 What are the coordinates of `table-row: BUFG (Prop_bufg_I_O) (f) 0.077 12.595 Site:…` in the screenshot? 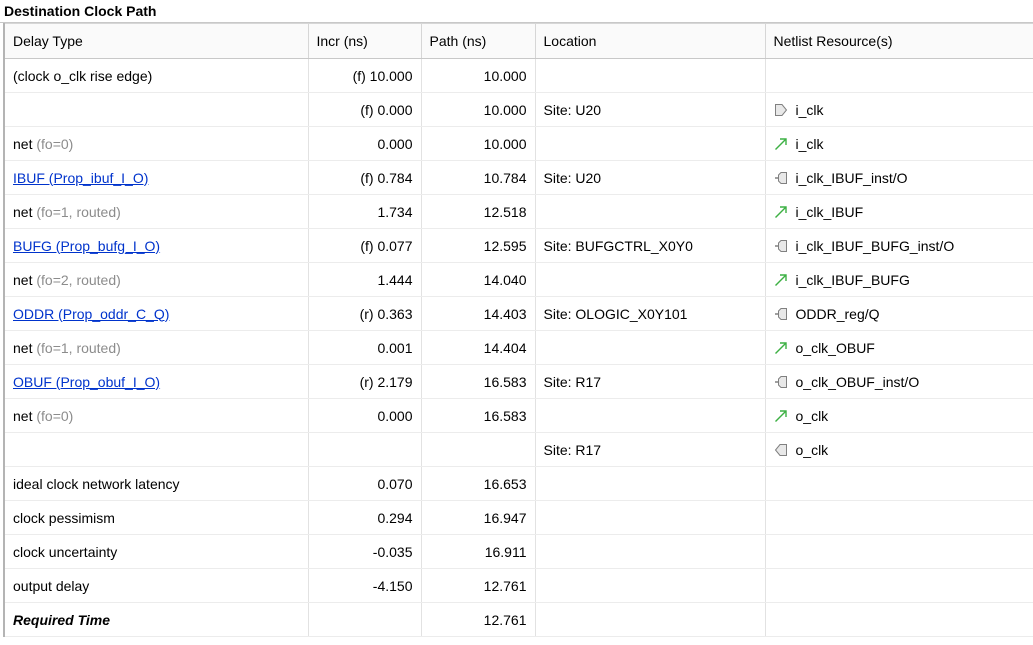 It's located at (518, 245).